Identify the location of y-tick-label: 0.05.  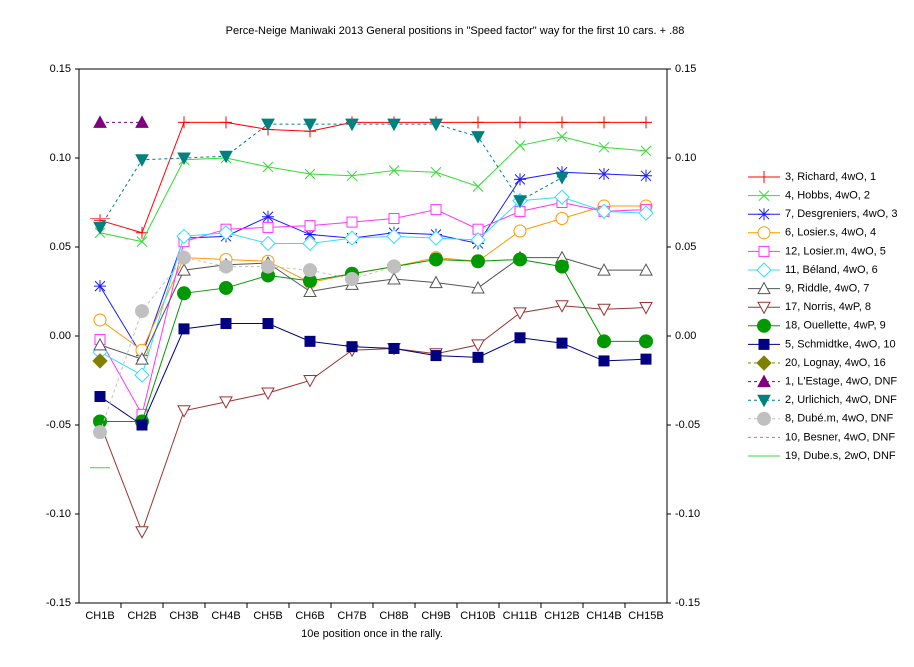
(60, 247).